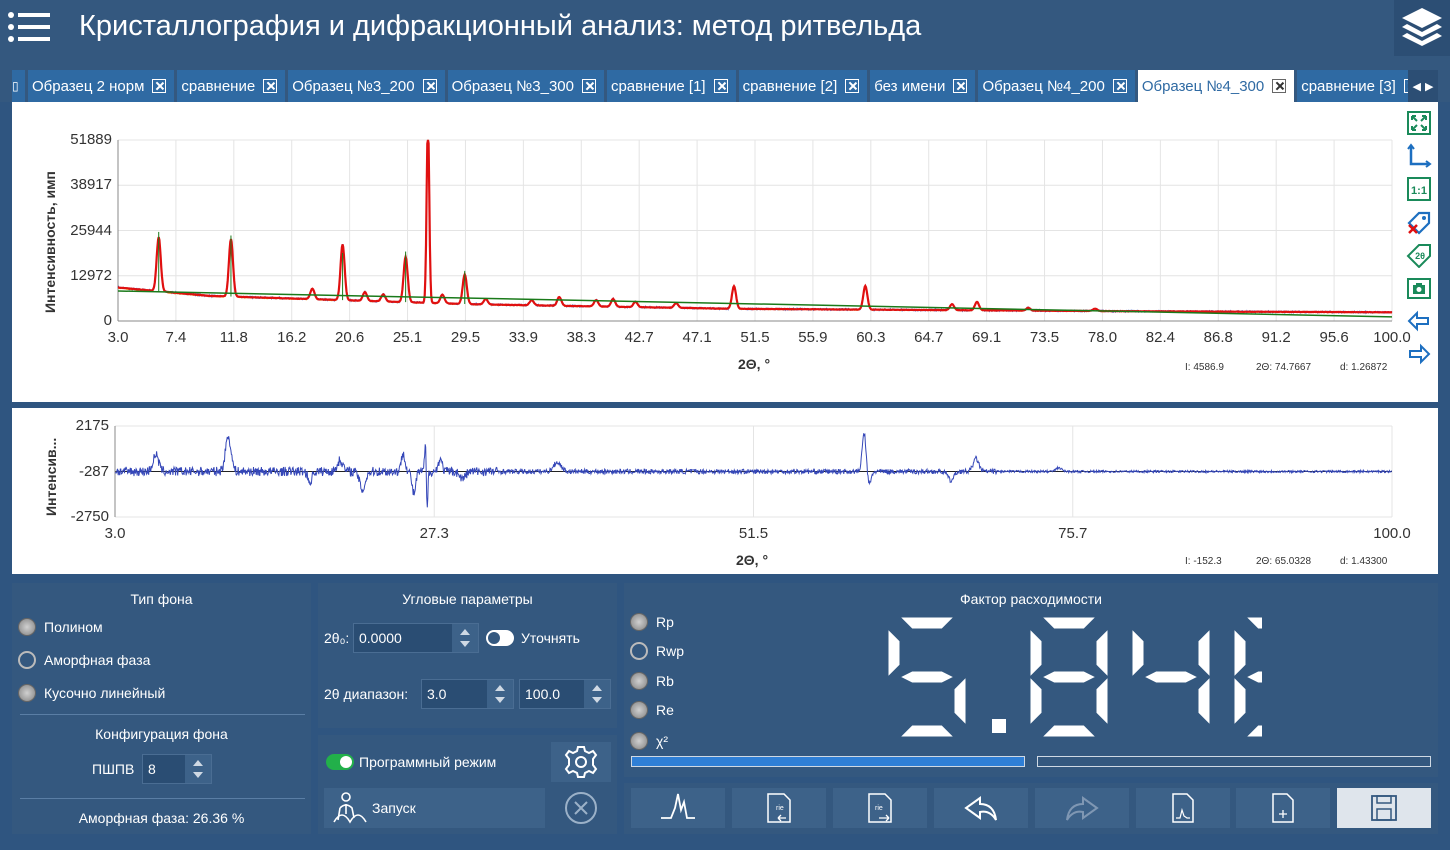 The image size is (1450, 850). What do you see at coordinates (416, 638) in the screenshot?
I see `theta0-input: 0.0000` at bounding box center [416, 638].